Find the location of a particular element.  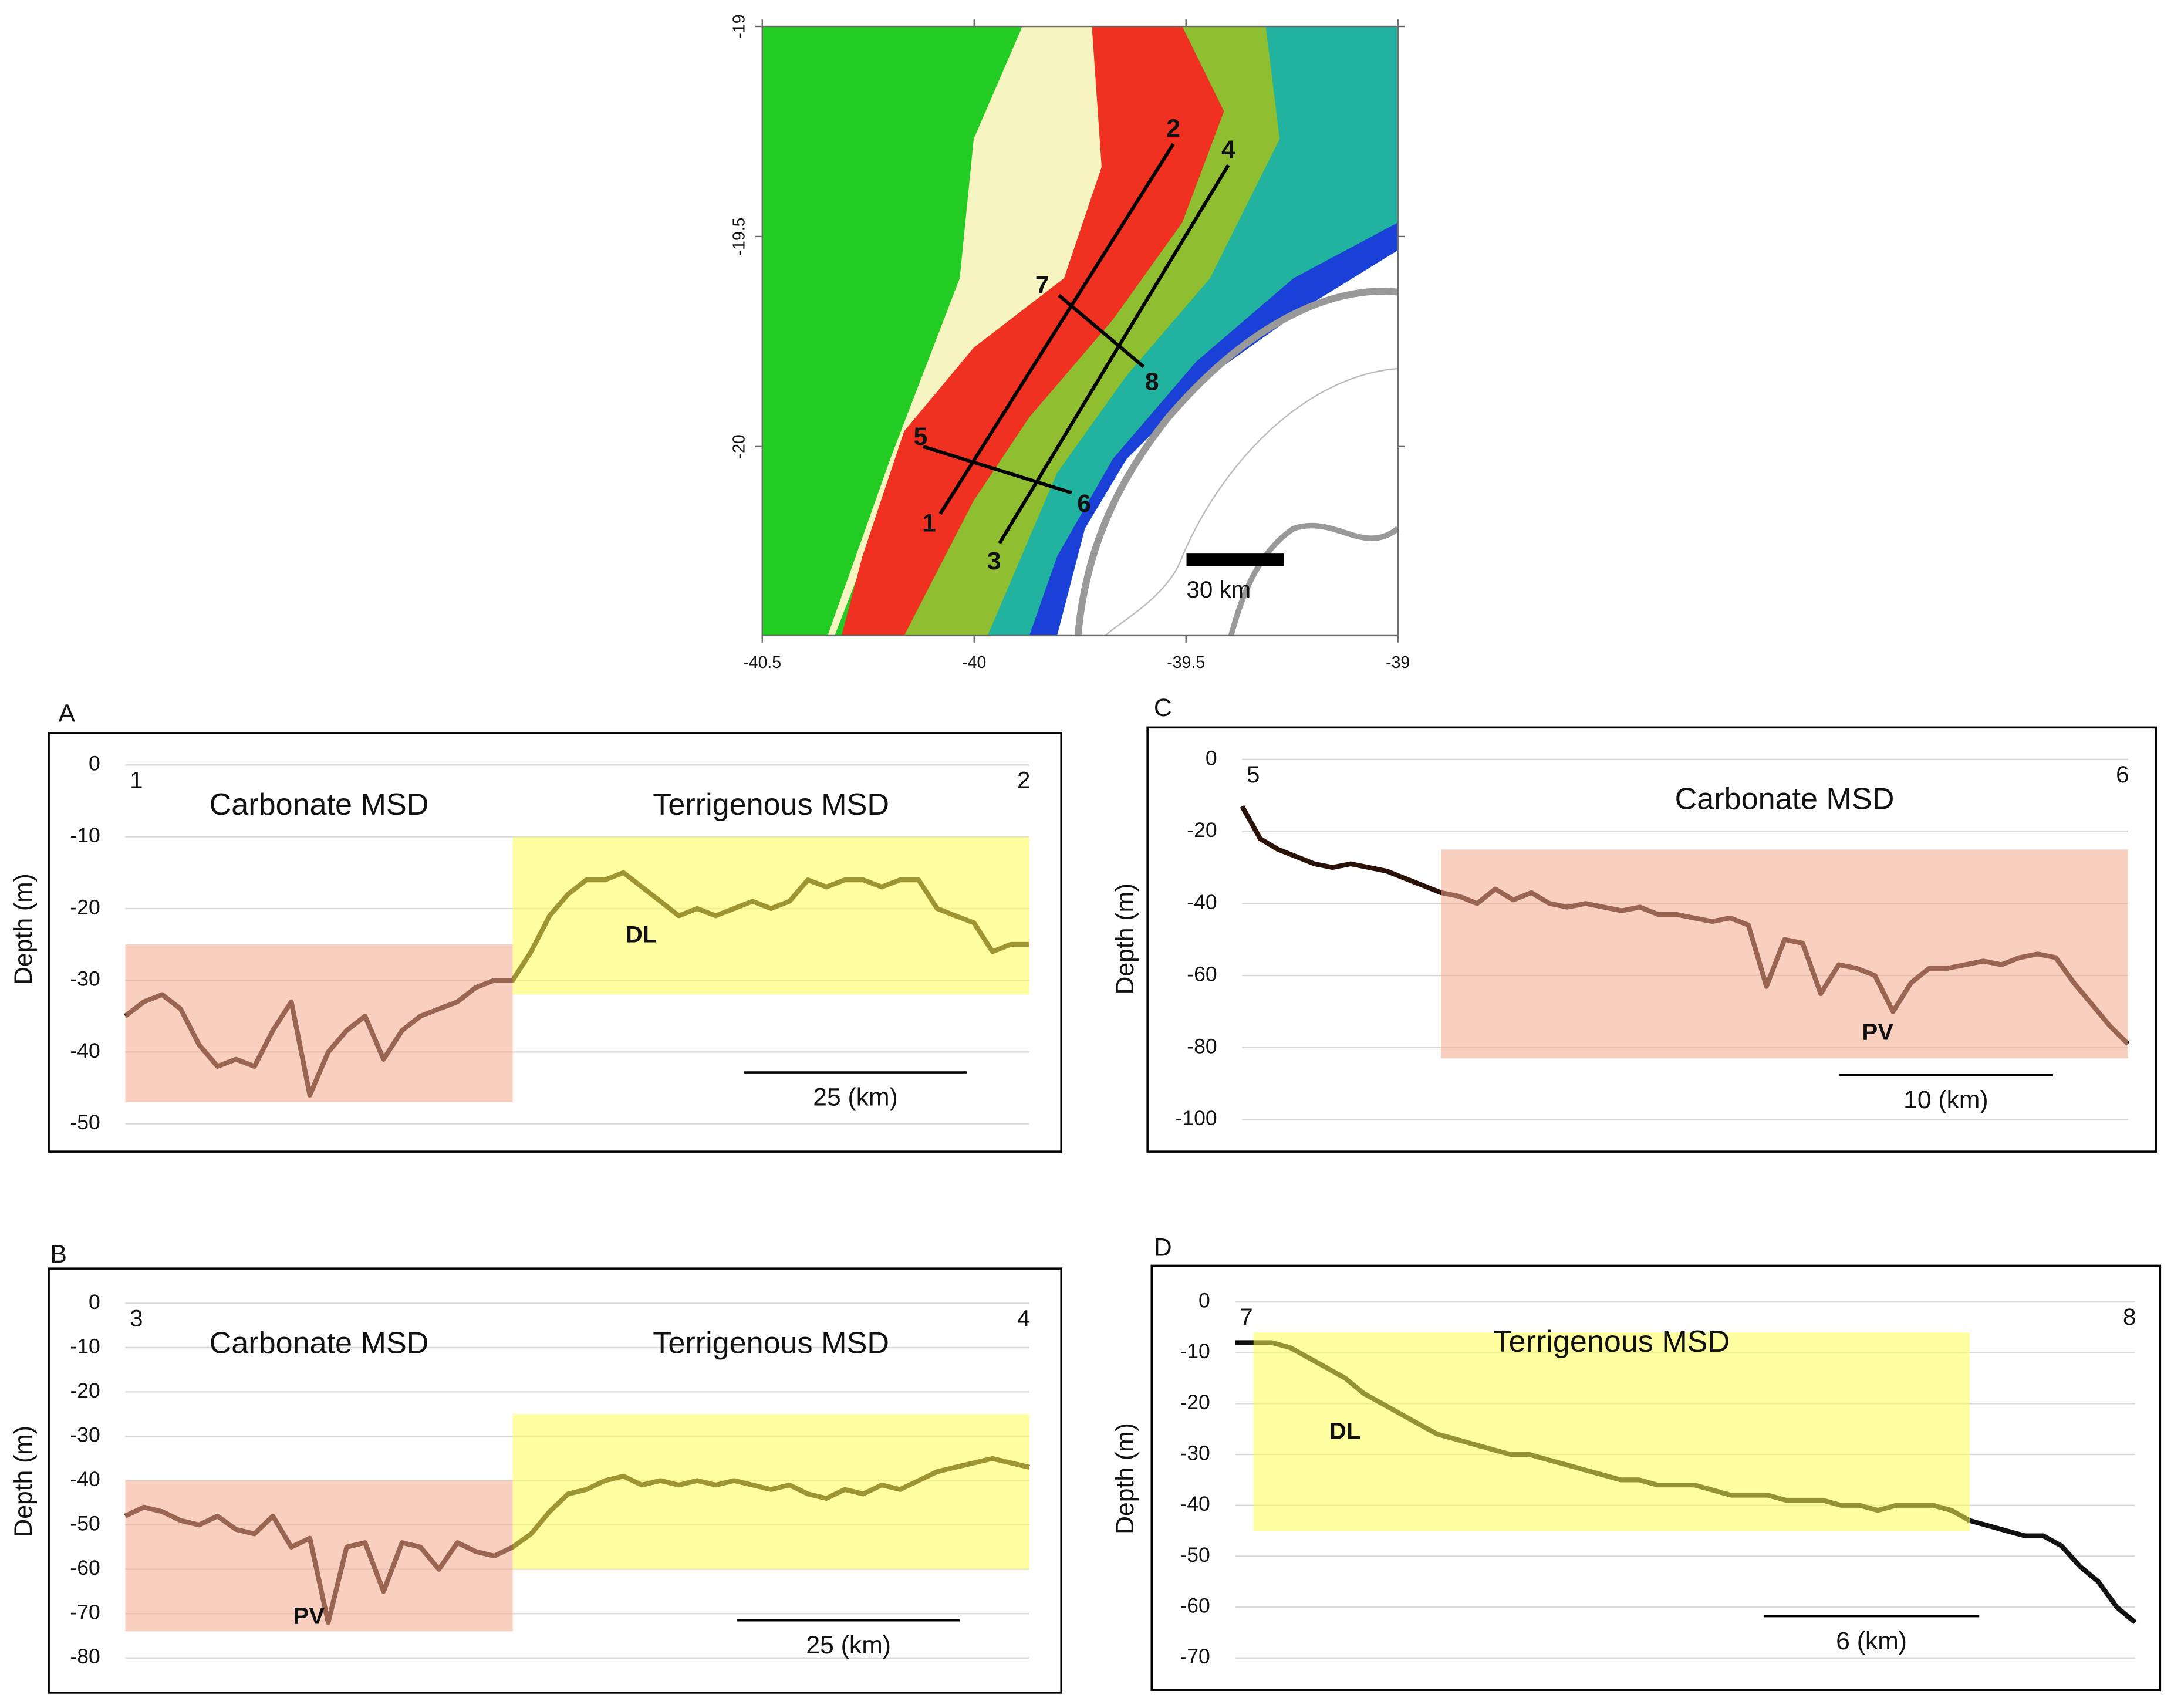

shelf-edge is located at coordinates (1213, 429).